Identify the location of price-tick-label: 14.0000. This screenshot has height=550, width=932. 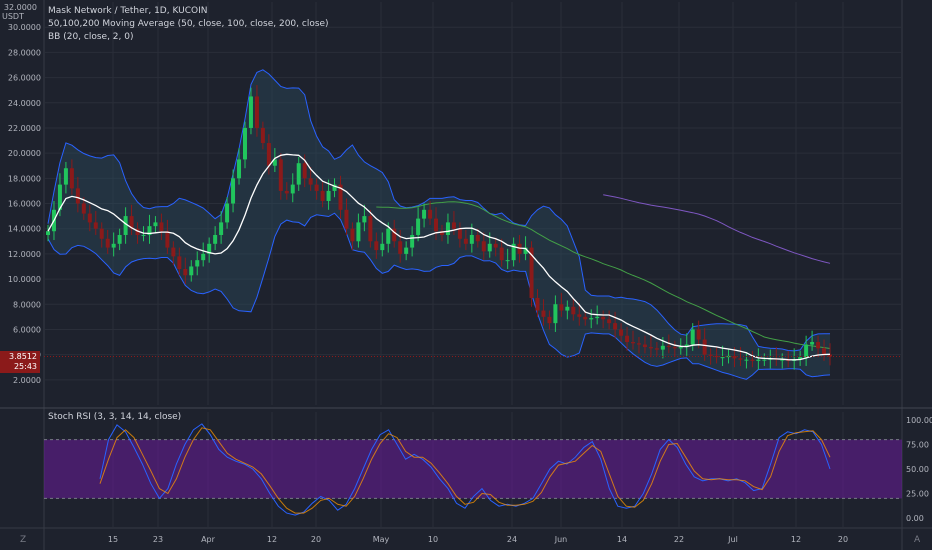
(24, 229).